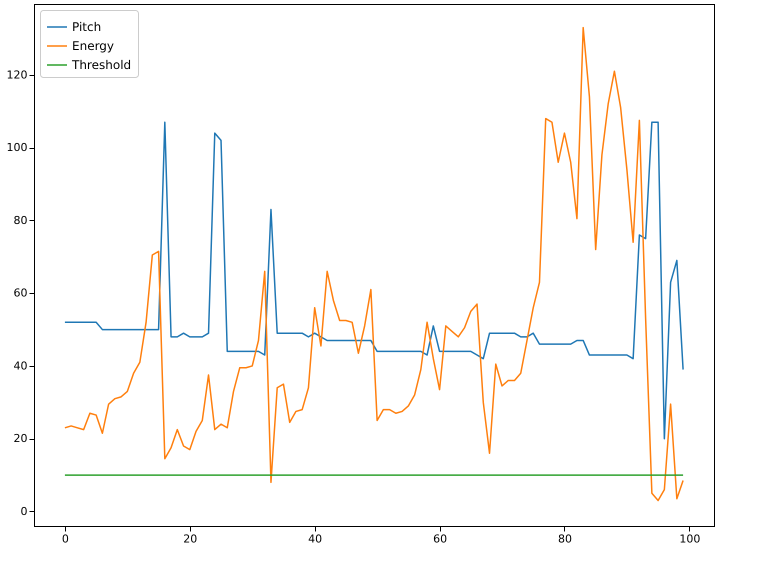 The width and height of the screenshot is (764, 568). What do you see at coordinates (21, 439) in the screenshot?
I see `y-tick-label: 20` at bounding box center [21, 439].